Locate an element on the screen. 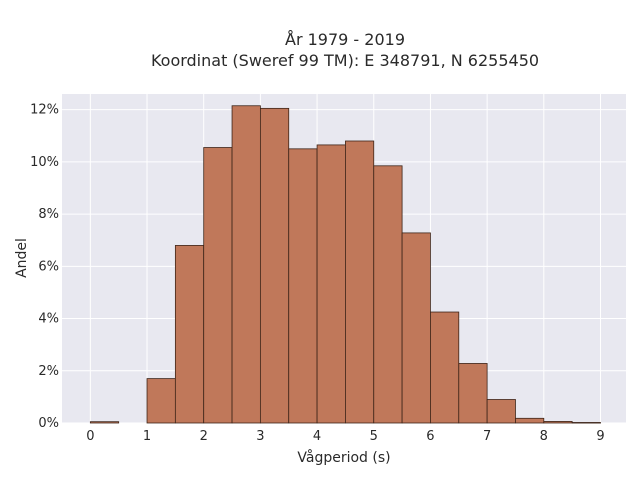 The width and height of the screenshot is (640, 480). y-tick-label: 10% is located at coordinates (44, 162).